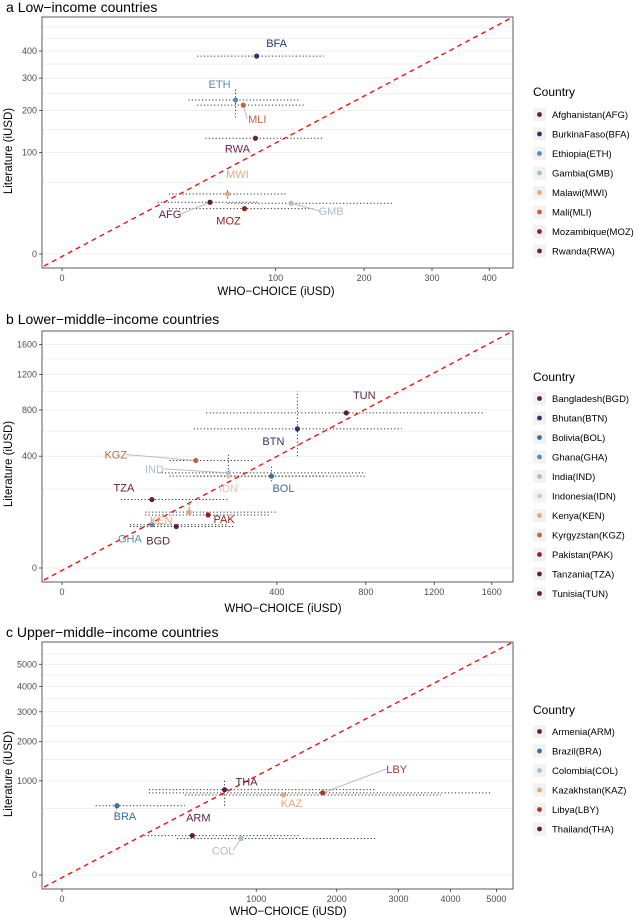 This screenshot has height=922, width=644. What do you see at coordinates (539, 251) in the screenshot?
I see `legend-key-RWA` at bounding box center [539, 251].